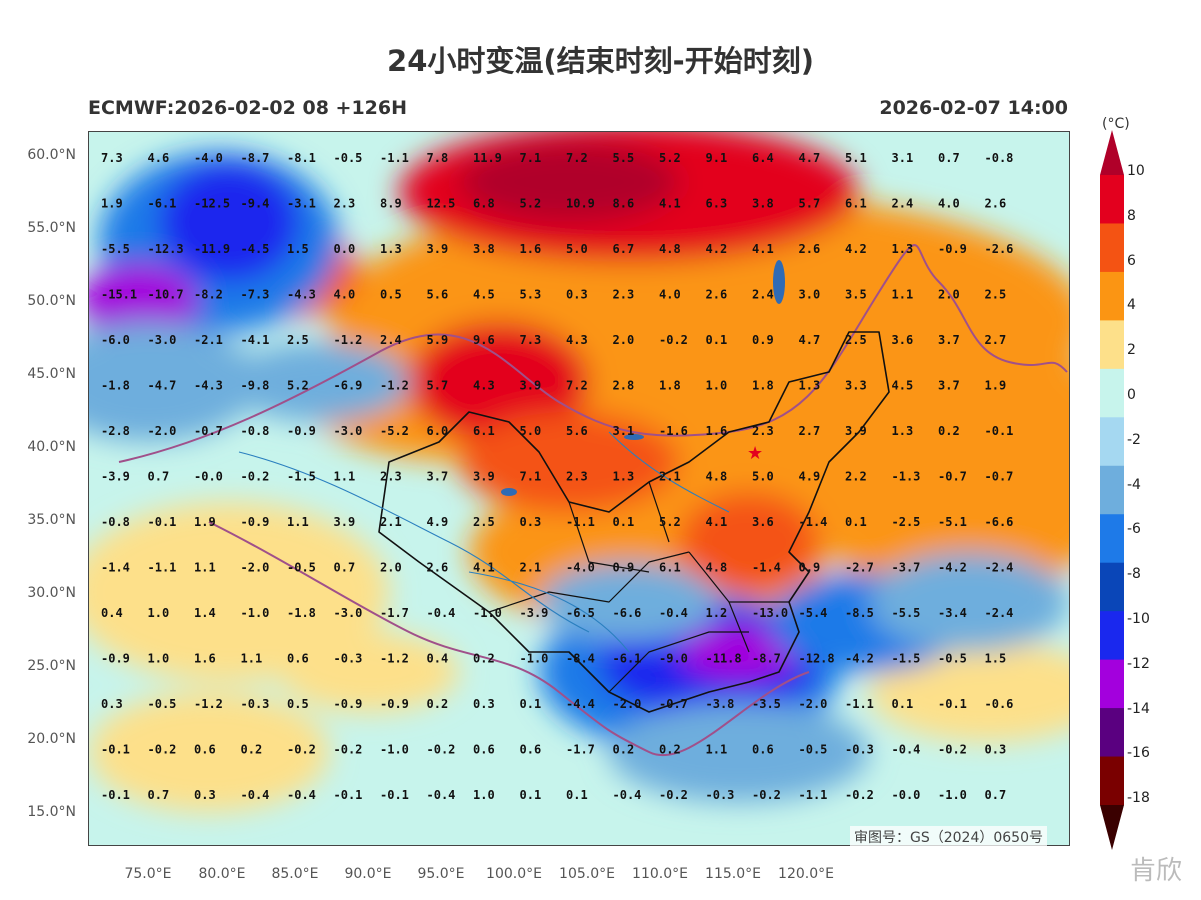  What do you see at coordinates (51, 155) in the screenshot?
I see `lat-label: 60.0°N` at bounding box center [51, 155].